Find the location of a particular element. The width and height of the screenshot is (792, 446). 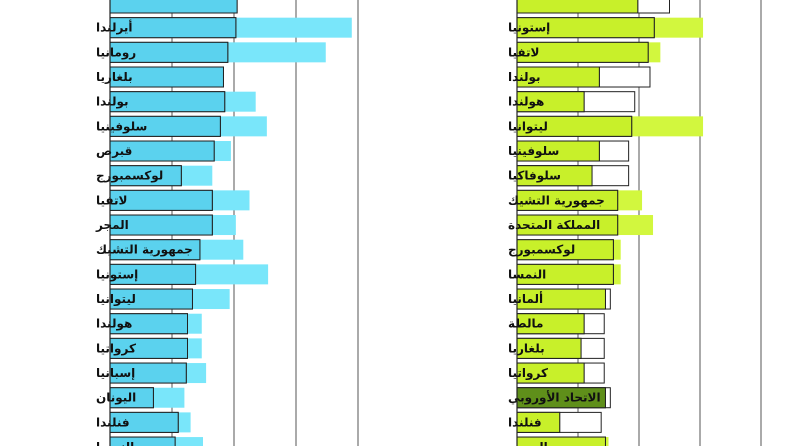

left-category-label: سلوفينيا is located at coordinates (121, 126).